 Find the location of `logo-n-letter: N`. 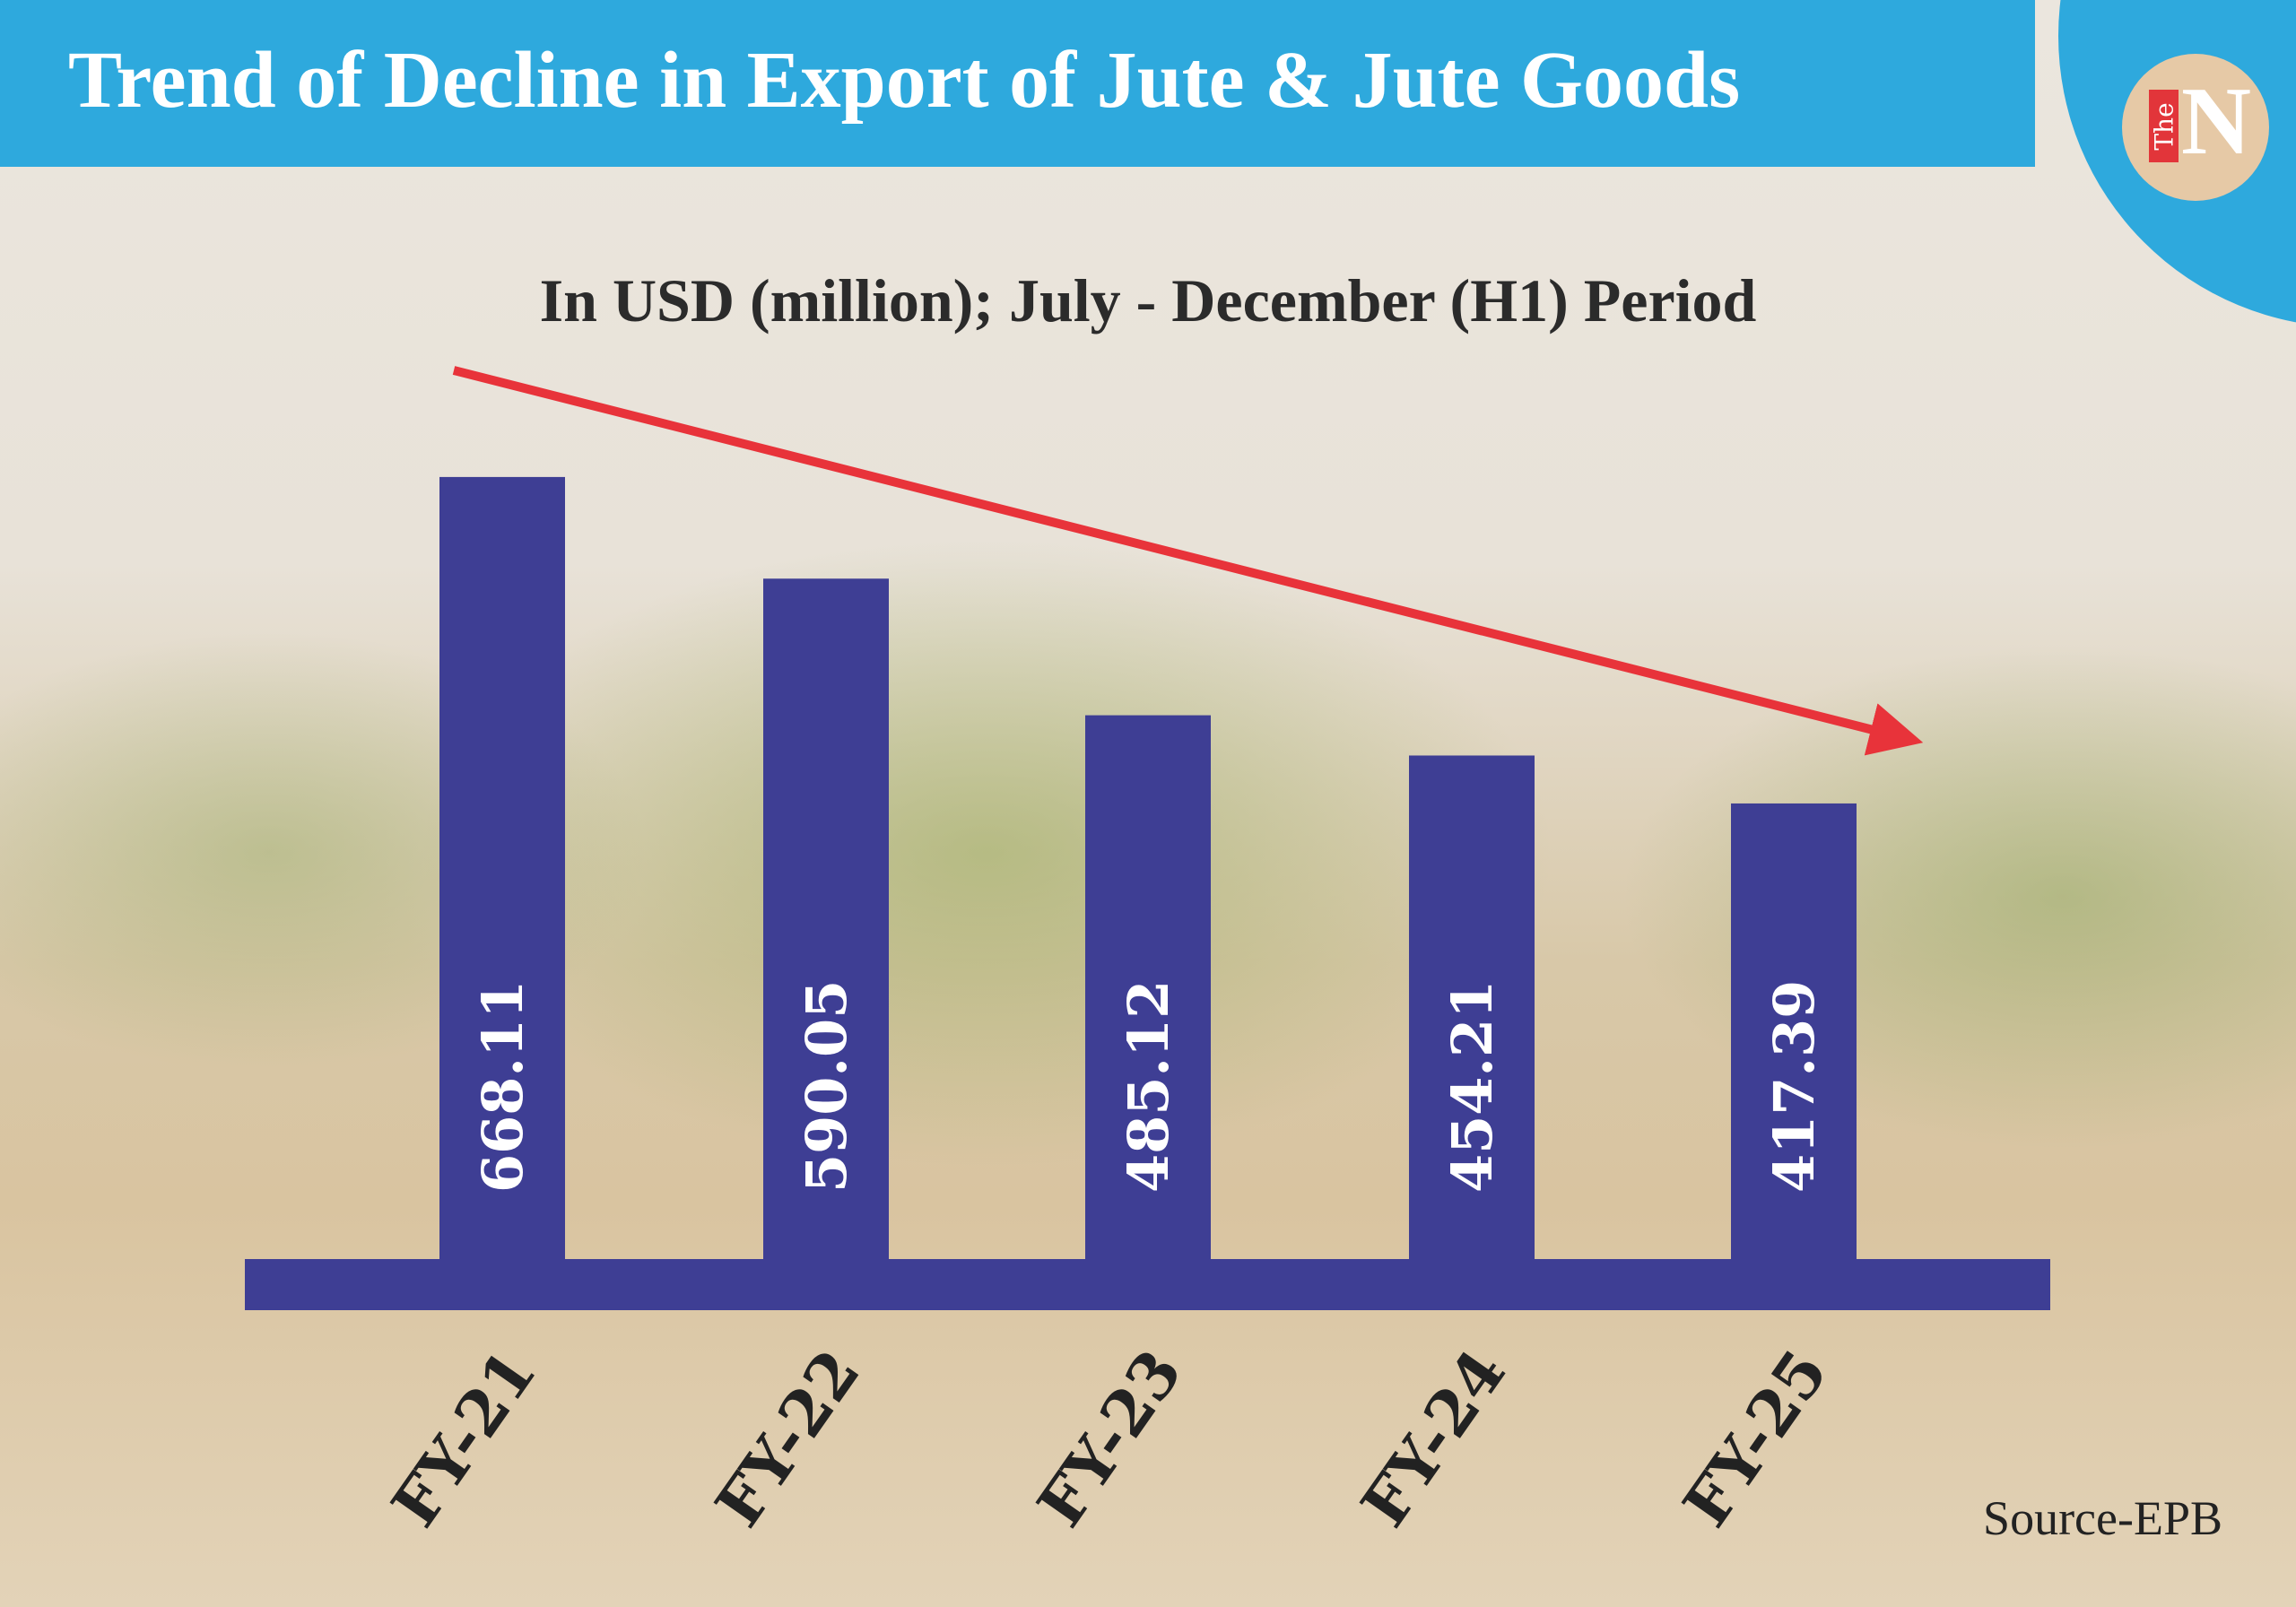

logo-n-letter: N is located at coordinates (2216, 122).